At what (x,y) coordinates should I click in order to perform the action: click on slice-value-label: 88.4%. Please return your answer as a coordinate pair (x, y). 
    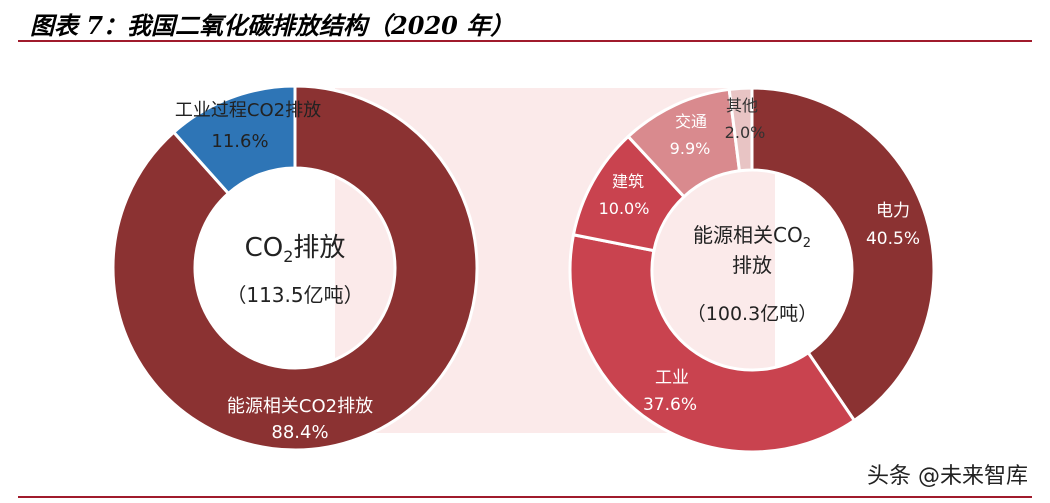
    Looking at the image, I should click on (299, 432).